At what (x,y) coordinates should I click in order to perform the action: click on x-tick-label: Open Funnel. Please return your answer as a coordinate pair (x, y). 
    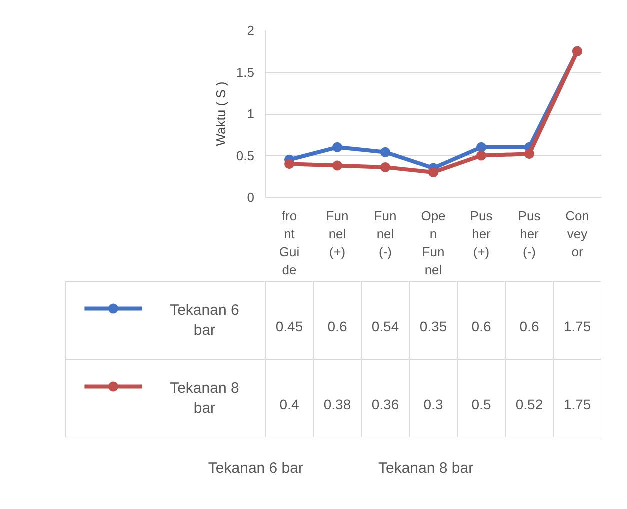
    Looking at the image, I should click on (433, 243).